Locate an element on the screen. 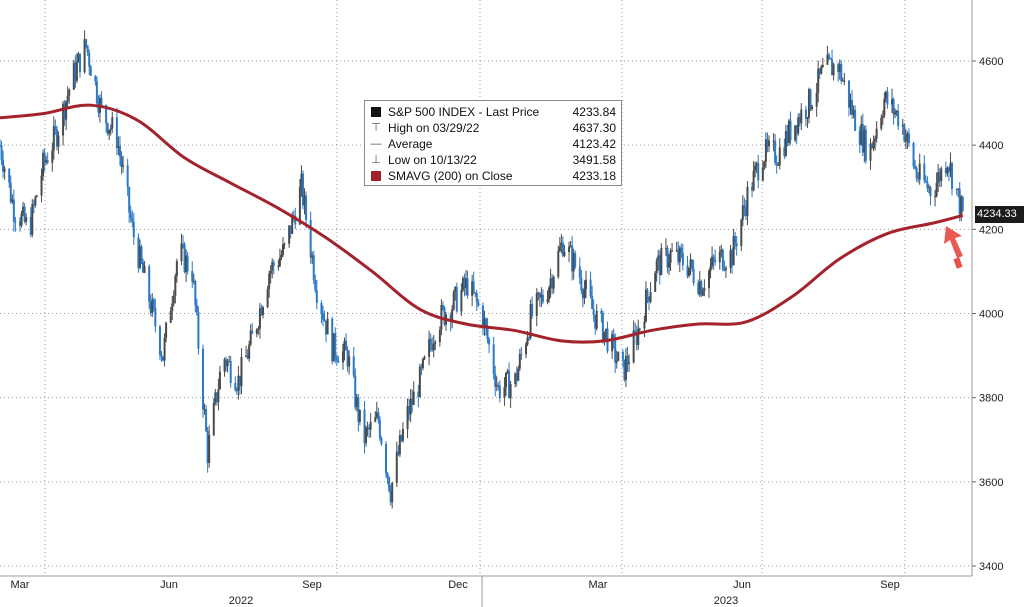  x-year-label: 2022 is located at coordinates (241, 601).